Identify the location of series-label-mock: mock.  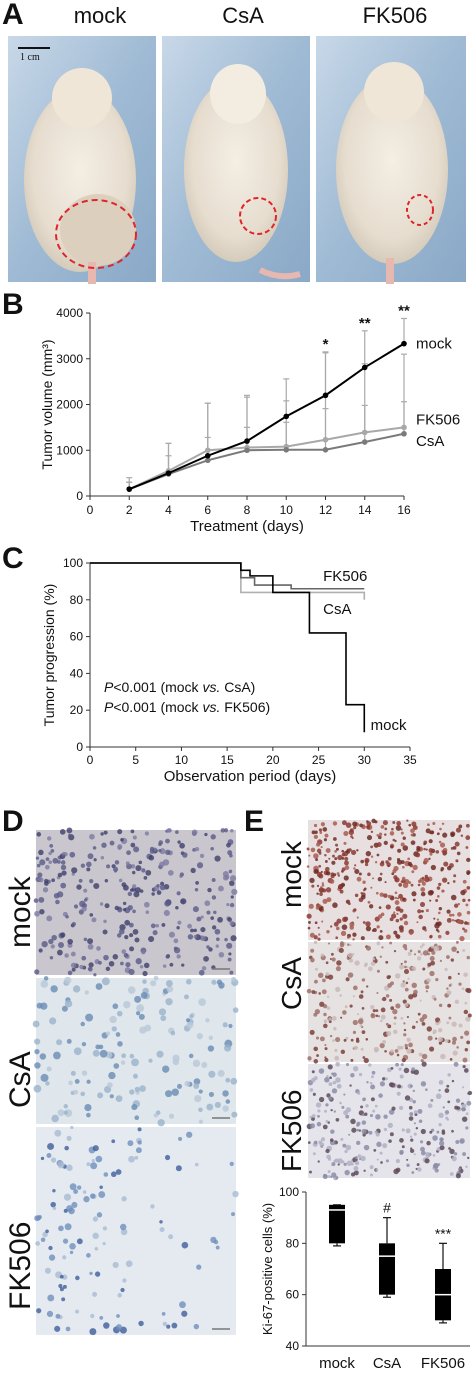
(389, 725).